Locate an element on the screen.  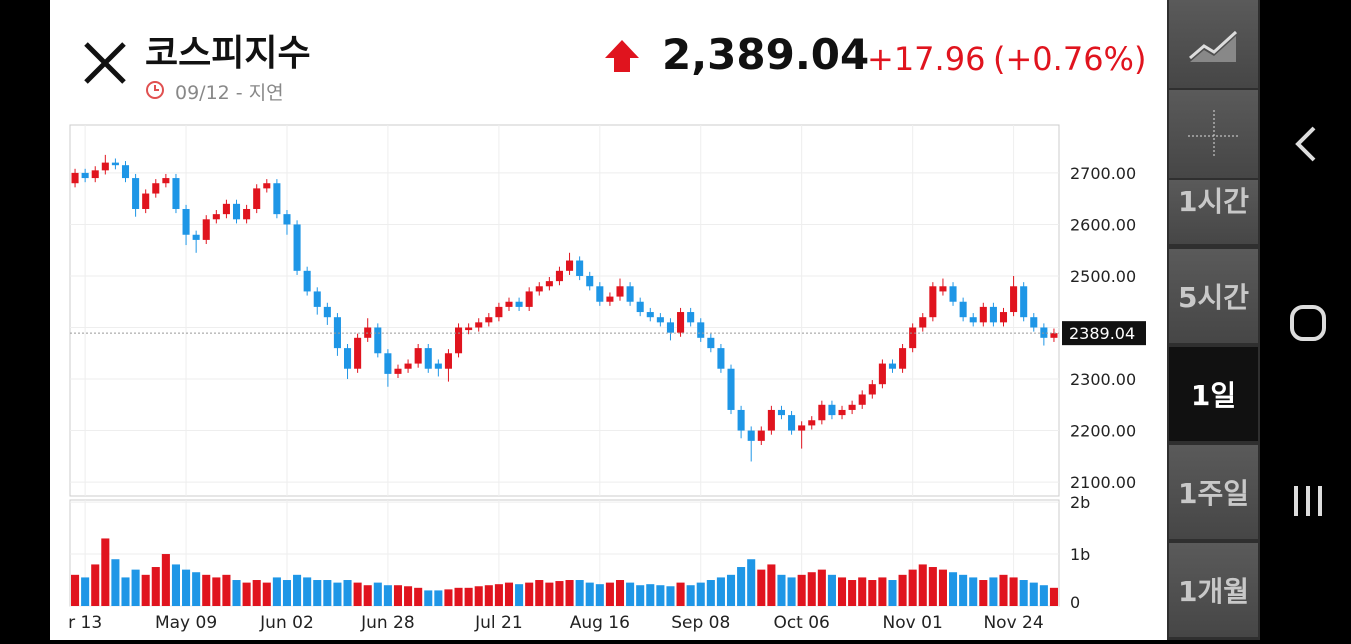
y-tick-label: 2600.00 is located at coordinates (1103, 224).